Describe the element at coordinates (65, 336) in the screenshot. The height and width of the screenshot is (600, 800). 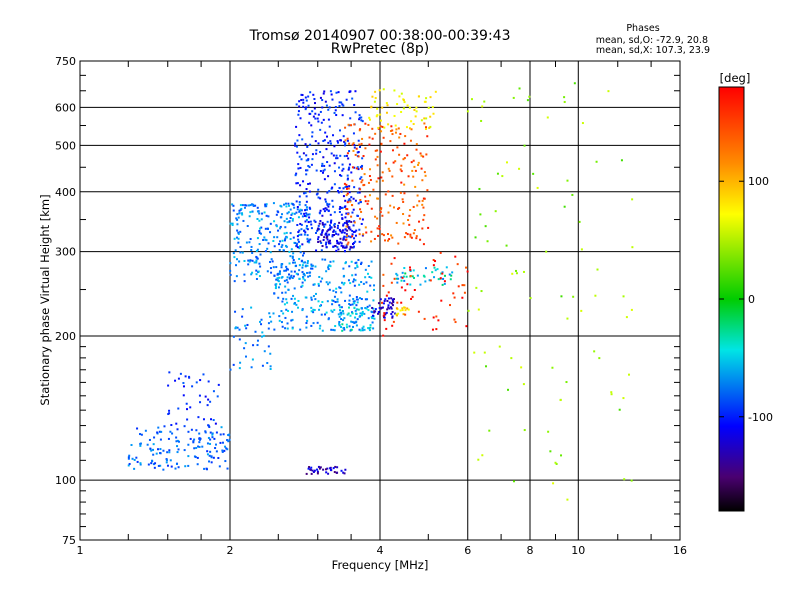
I see `y-tick-label: 200` at that location.